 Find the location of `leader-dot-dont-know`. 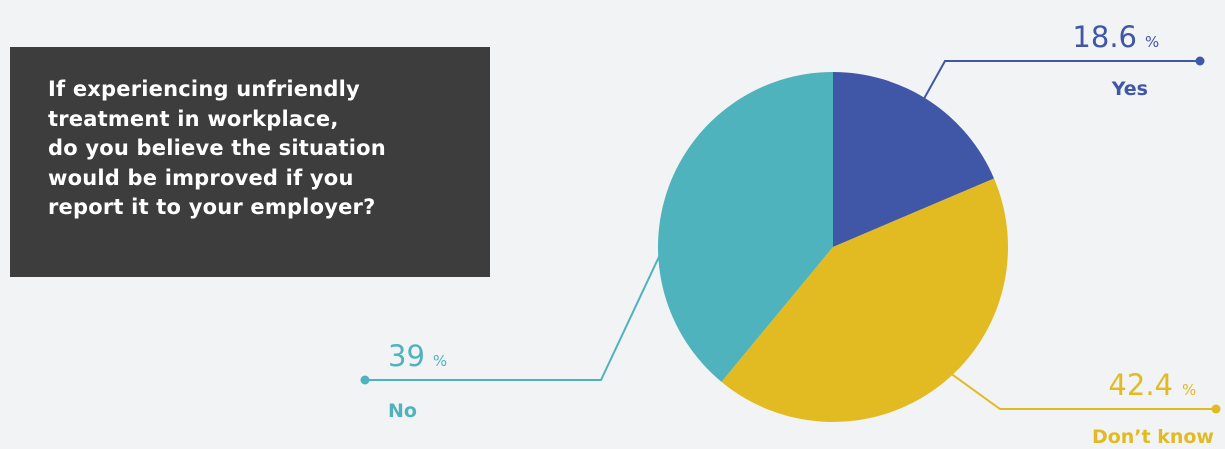

leader-dot-dont-know is located at coordinates (1216, 409).